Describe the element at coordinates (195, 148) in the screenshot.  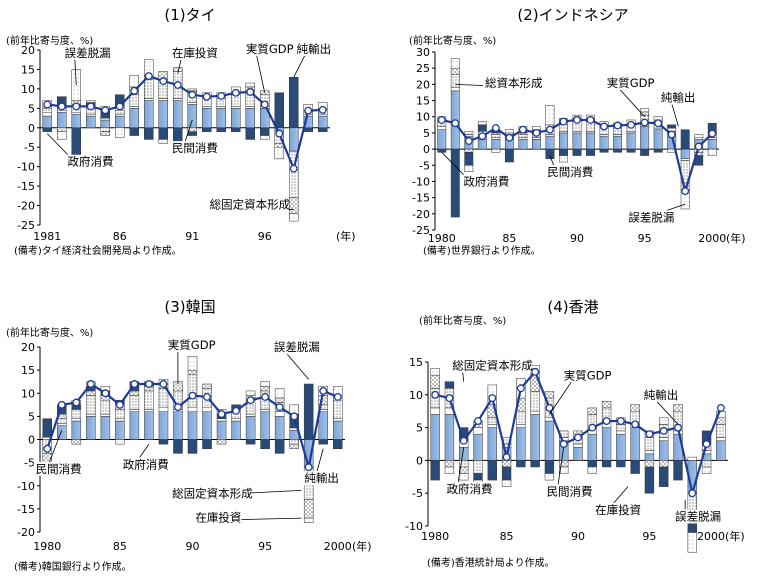
I see `series-label: 民間消費` at that location.